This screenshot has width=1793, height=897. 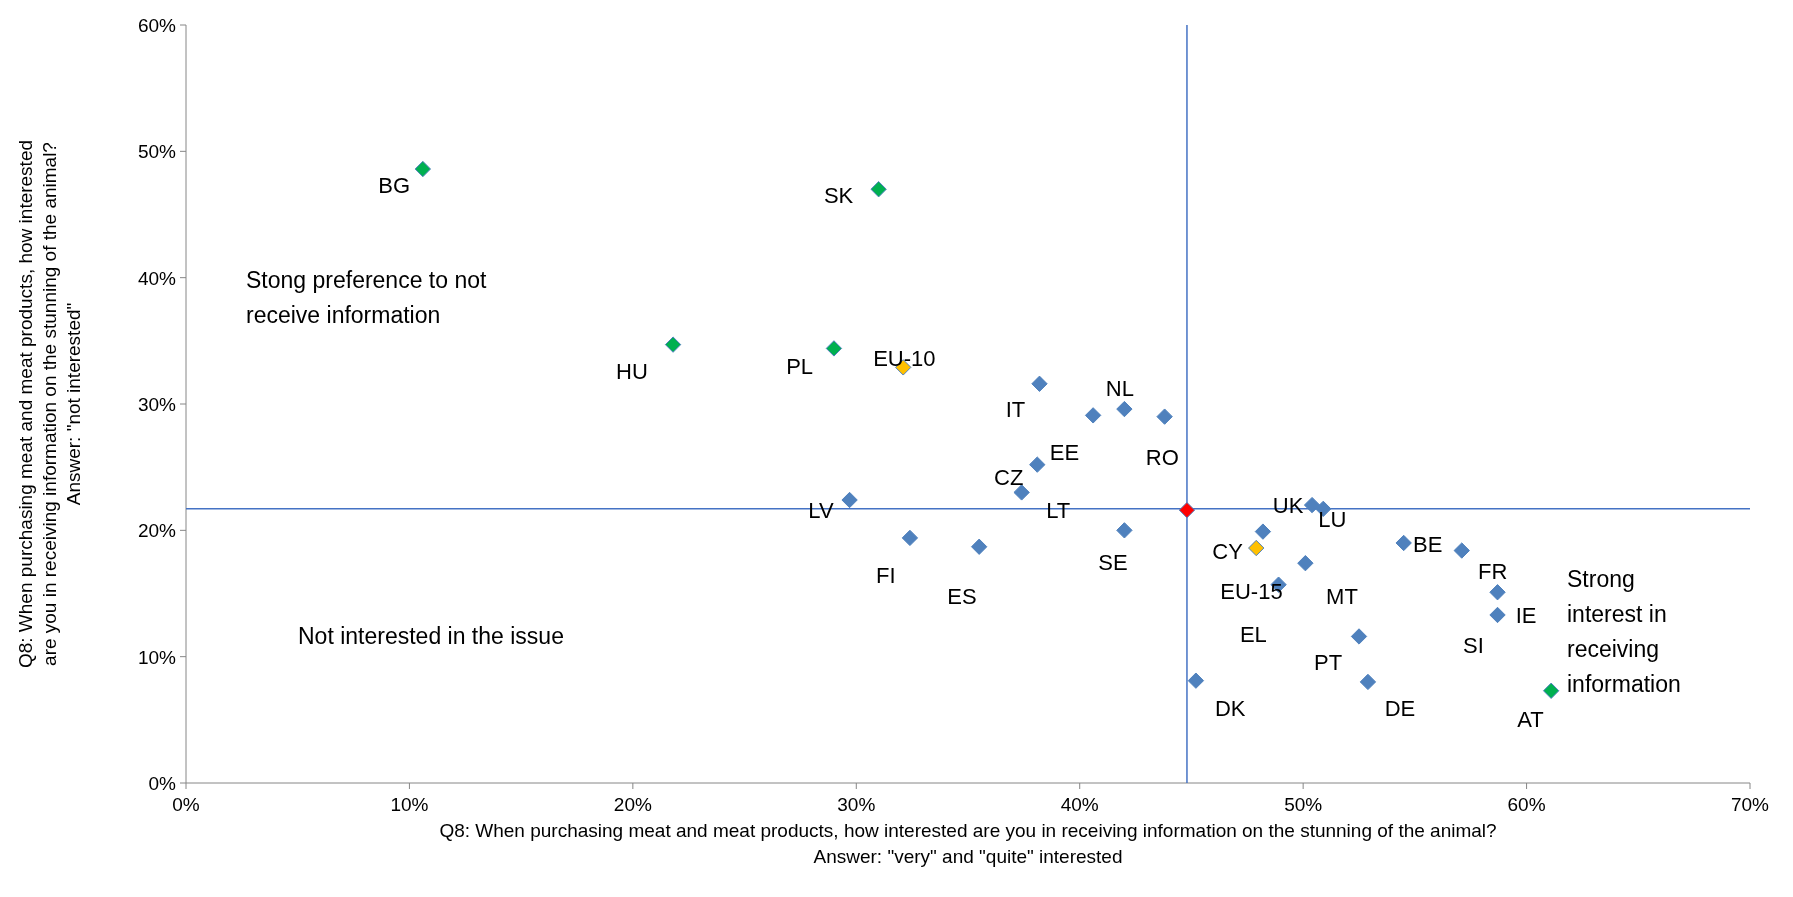 What do you see at coordinates (1303, 804) in the screenshot?
I see `x-tick-label: 50%` at bounding box center [1303, 804].